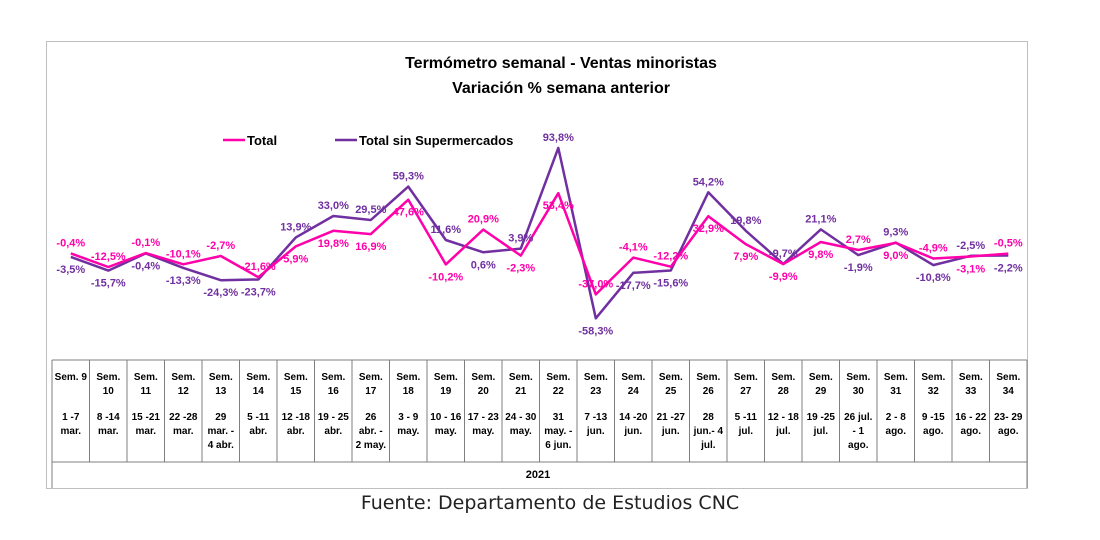  I want to click on tick-date-label: 4 abr., so click(221, 445).